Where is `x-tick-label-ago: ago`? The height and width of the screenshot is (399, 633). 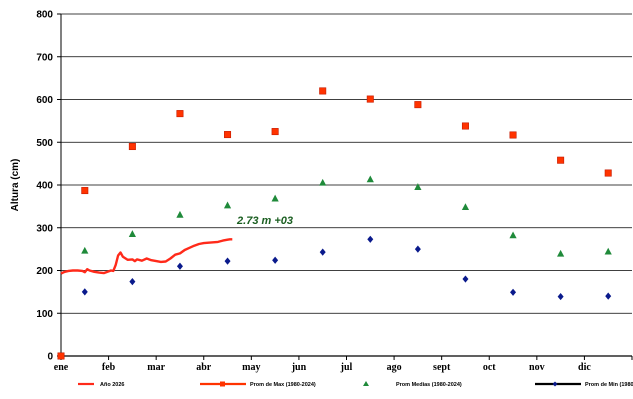
x-tick-label-ago: ago is located at coordinates (394, 367).